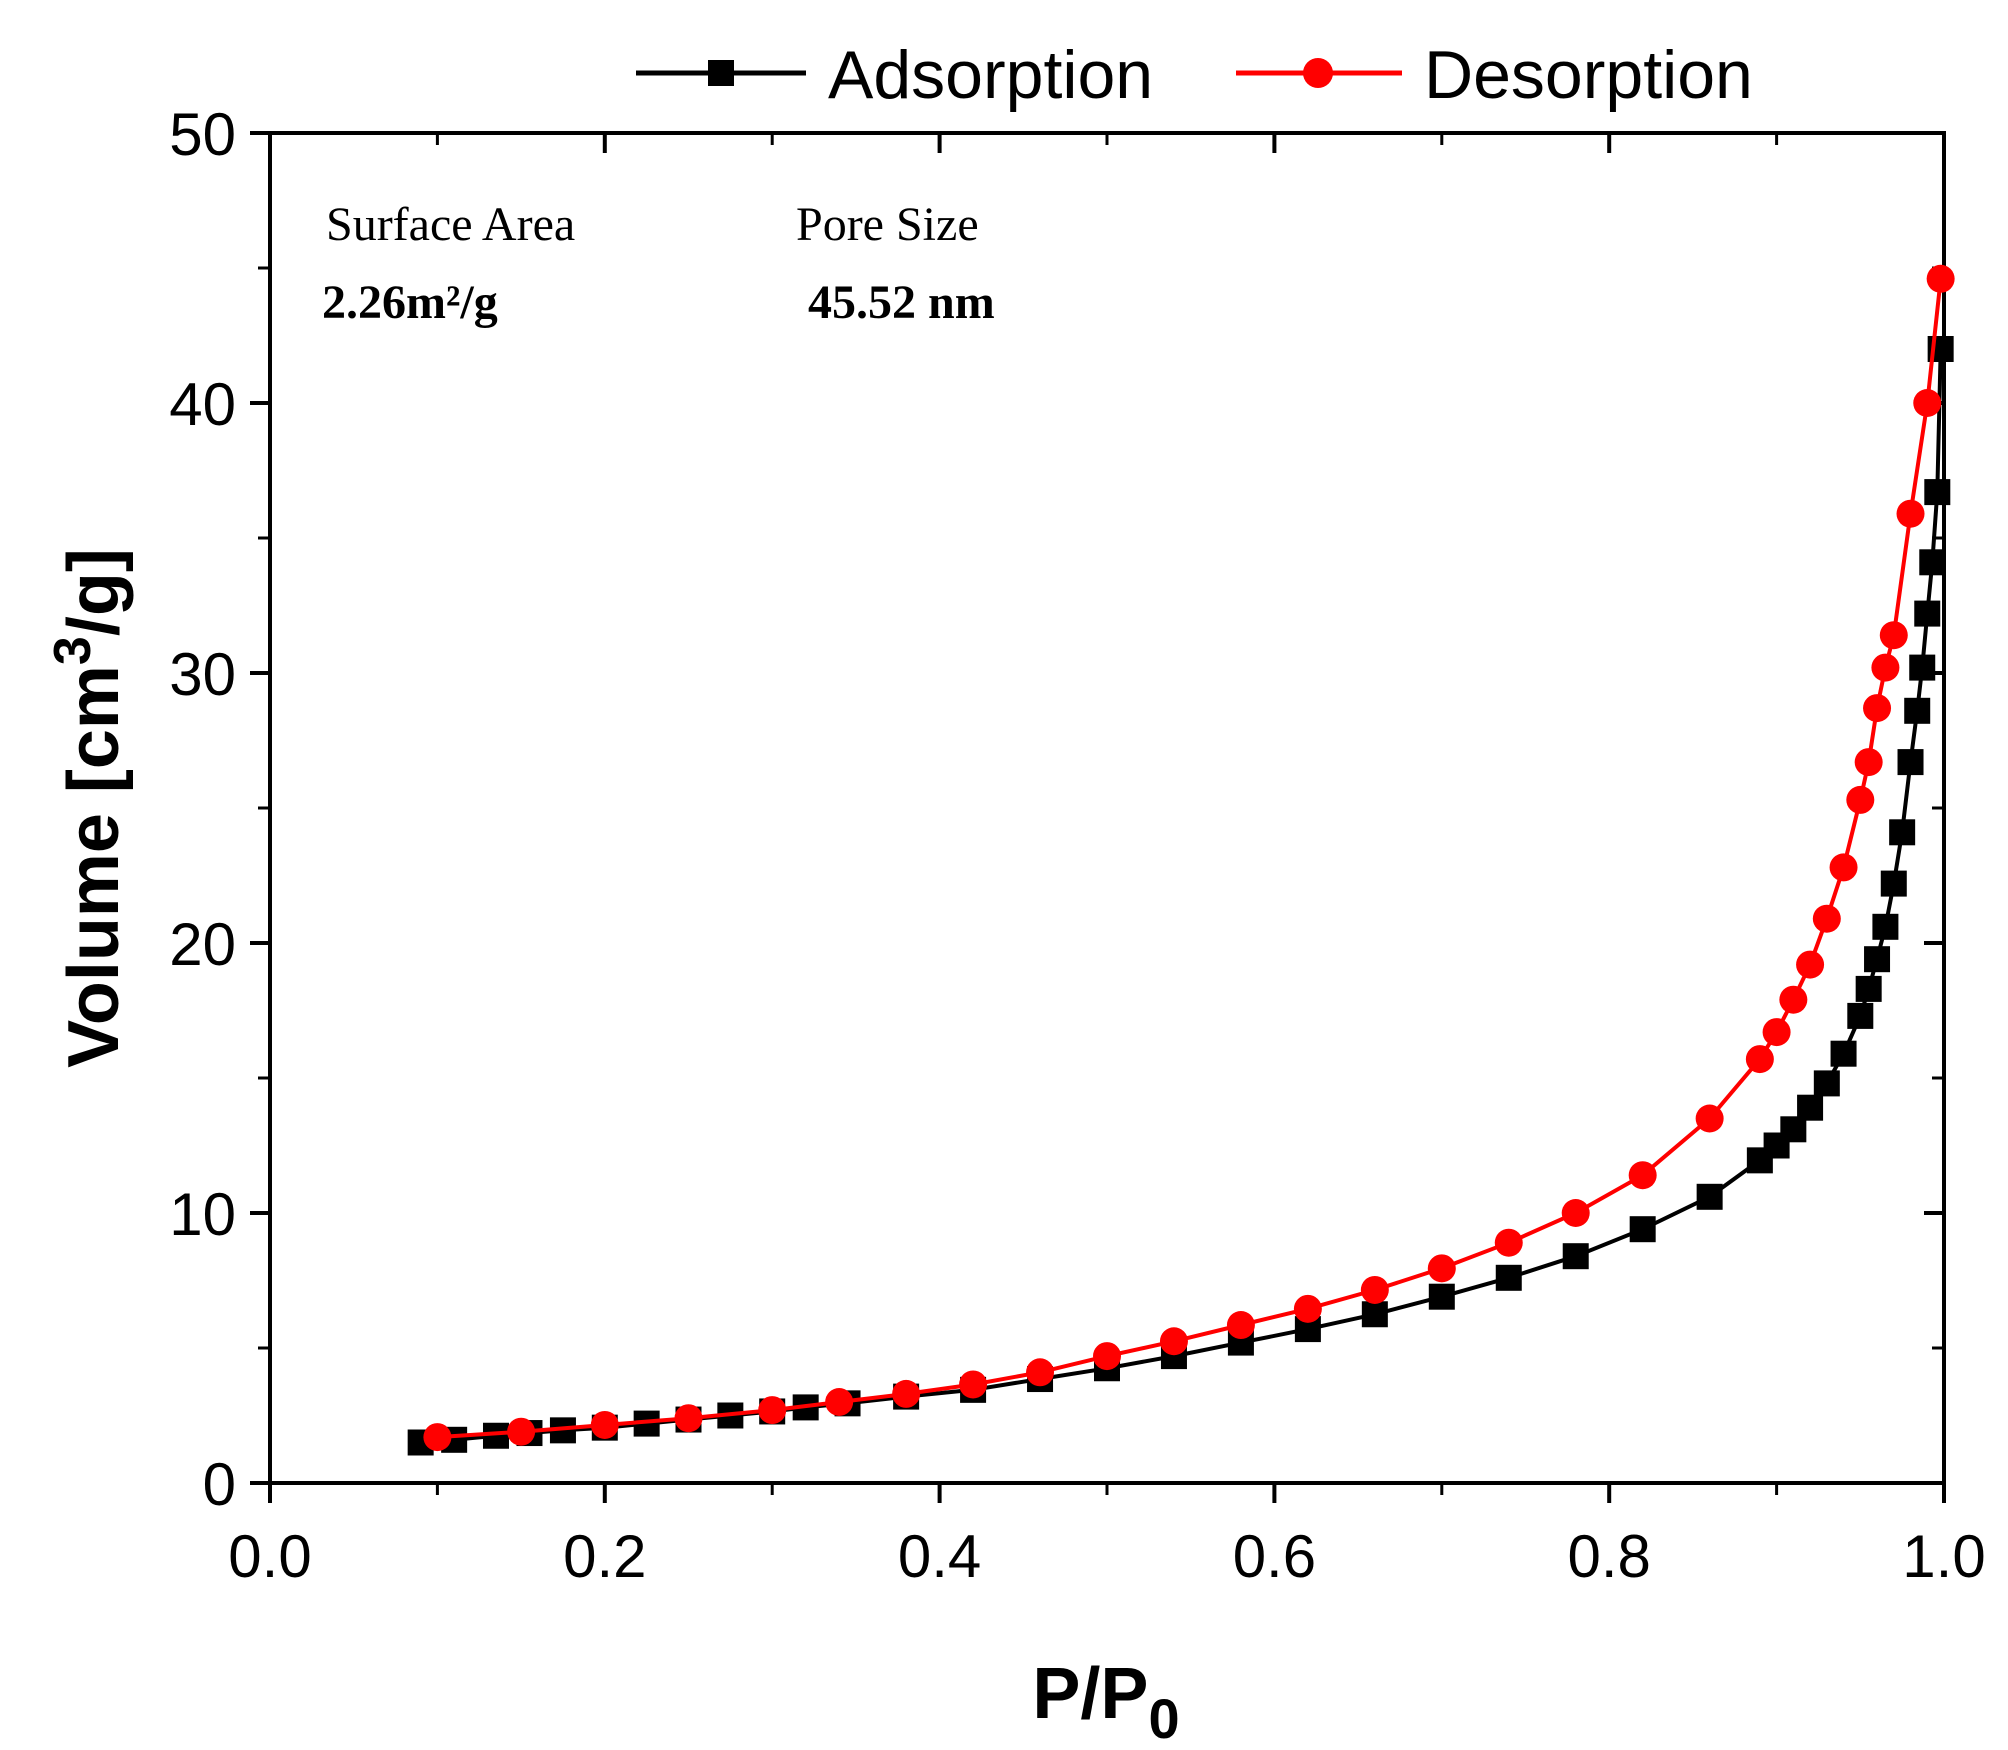 Image resolution: width=2008 pixels, height=1750 pixels. Describe the element at coordinates (721, 73) in the screenshot. I see `legend-adsorption-marker` at that location.